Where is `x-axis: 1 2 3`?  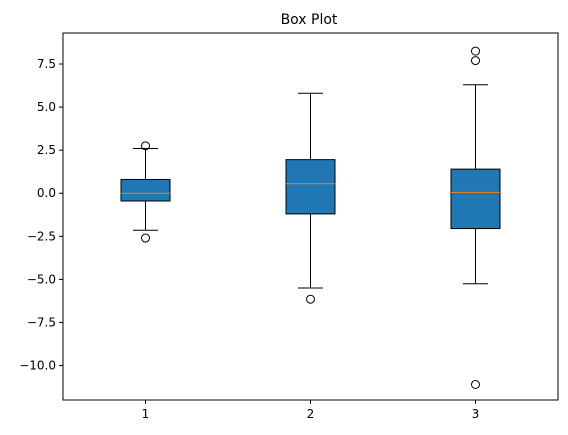
x-axis: 1 2 3 is located at coordinates (311, 410).